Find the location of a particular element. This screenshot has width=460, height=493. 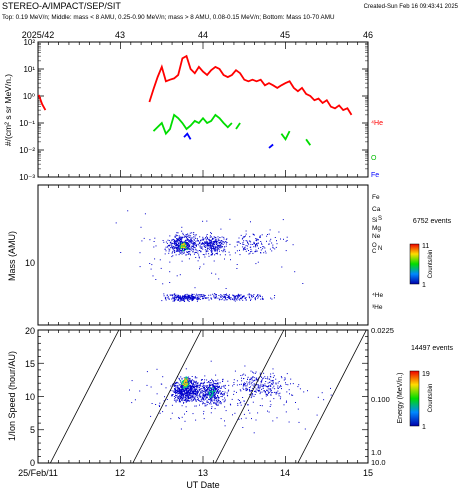

middle-scatter-points is located at coordinates (209, 256).